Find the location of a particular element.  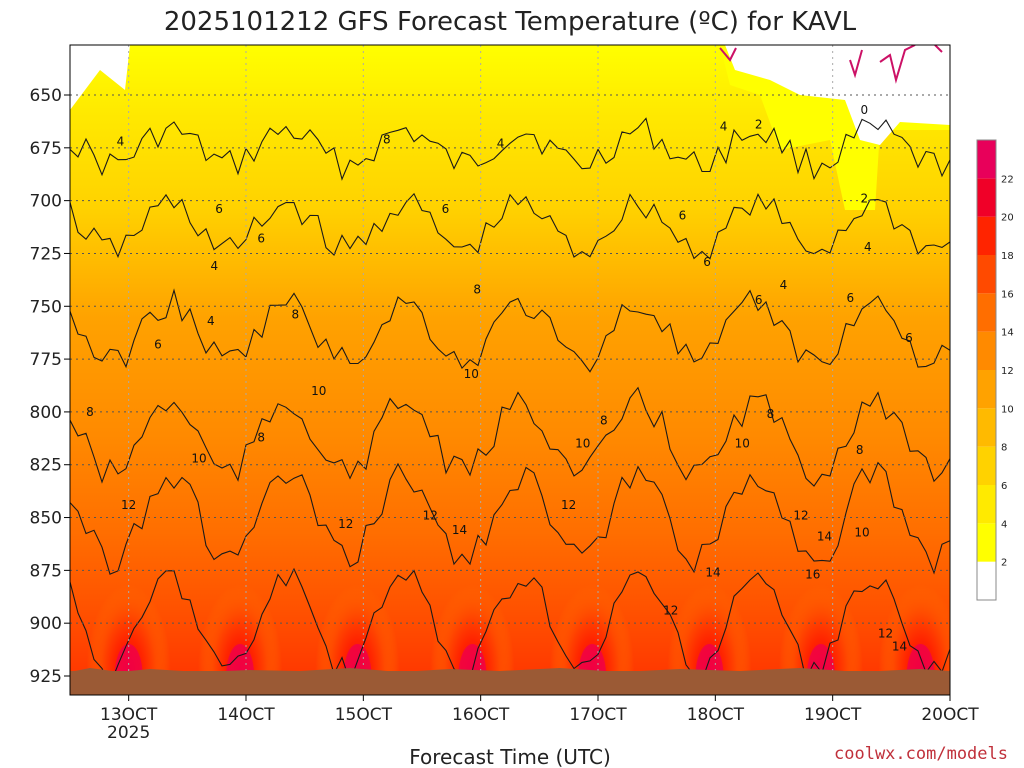

colorbar-tick-label: 18 is located at coordinates (1007, 256).